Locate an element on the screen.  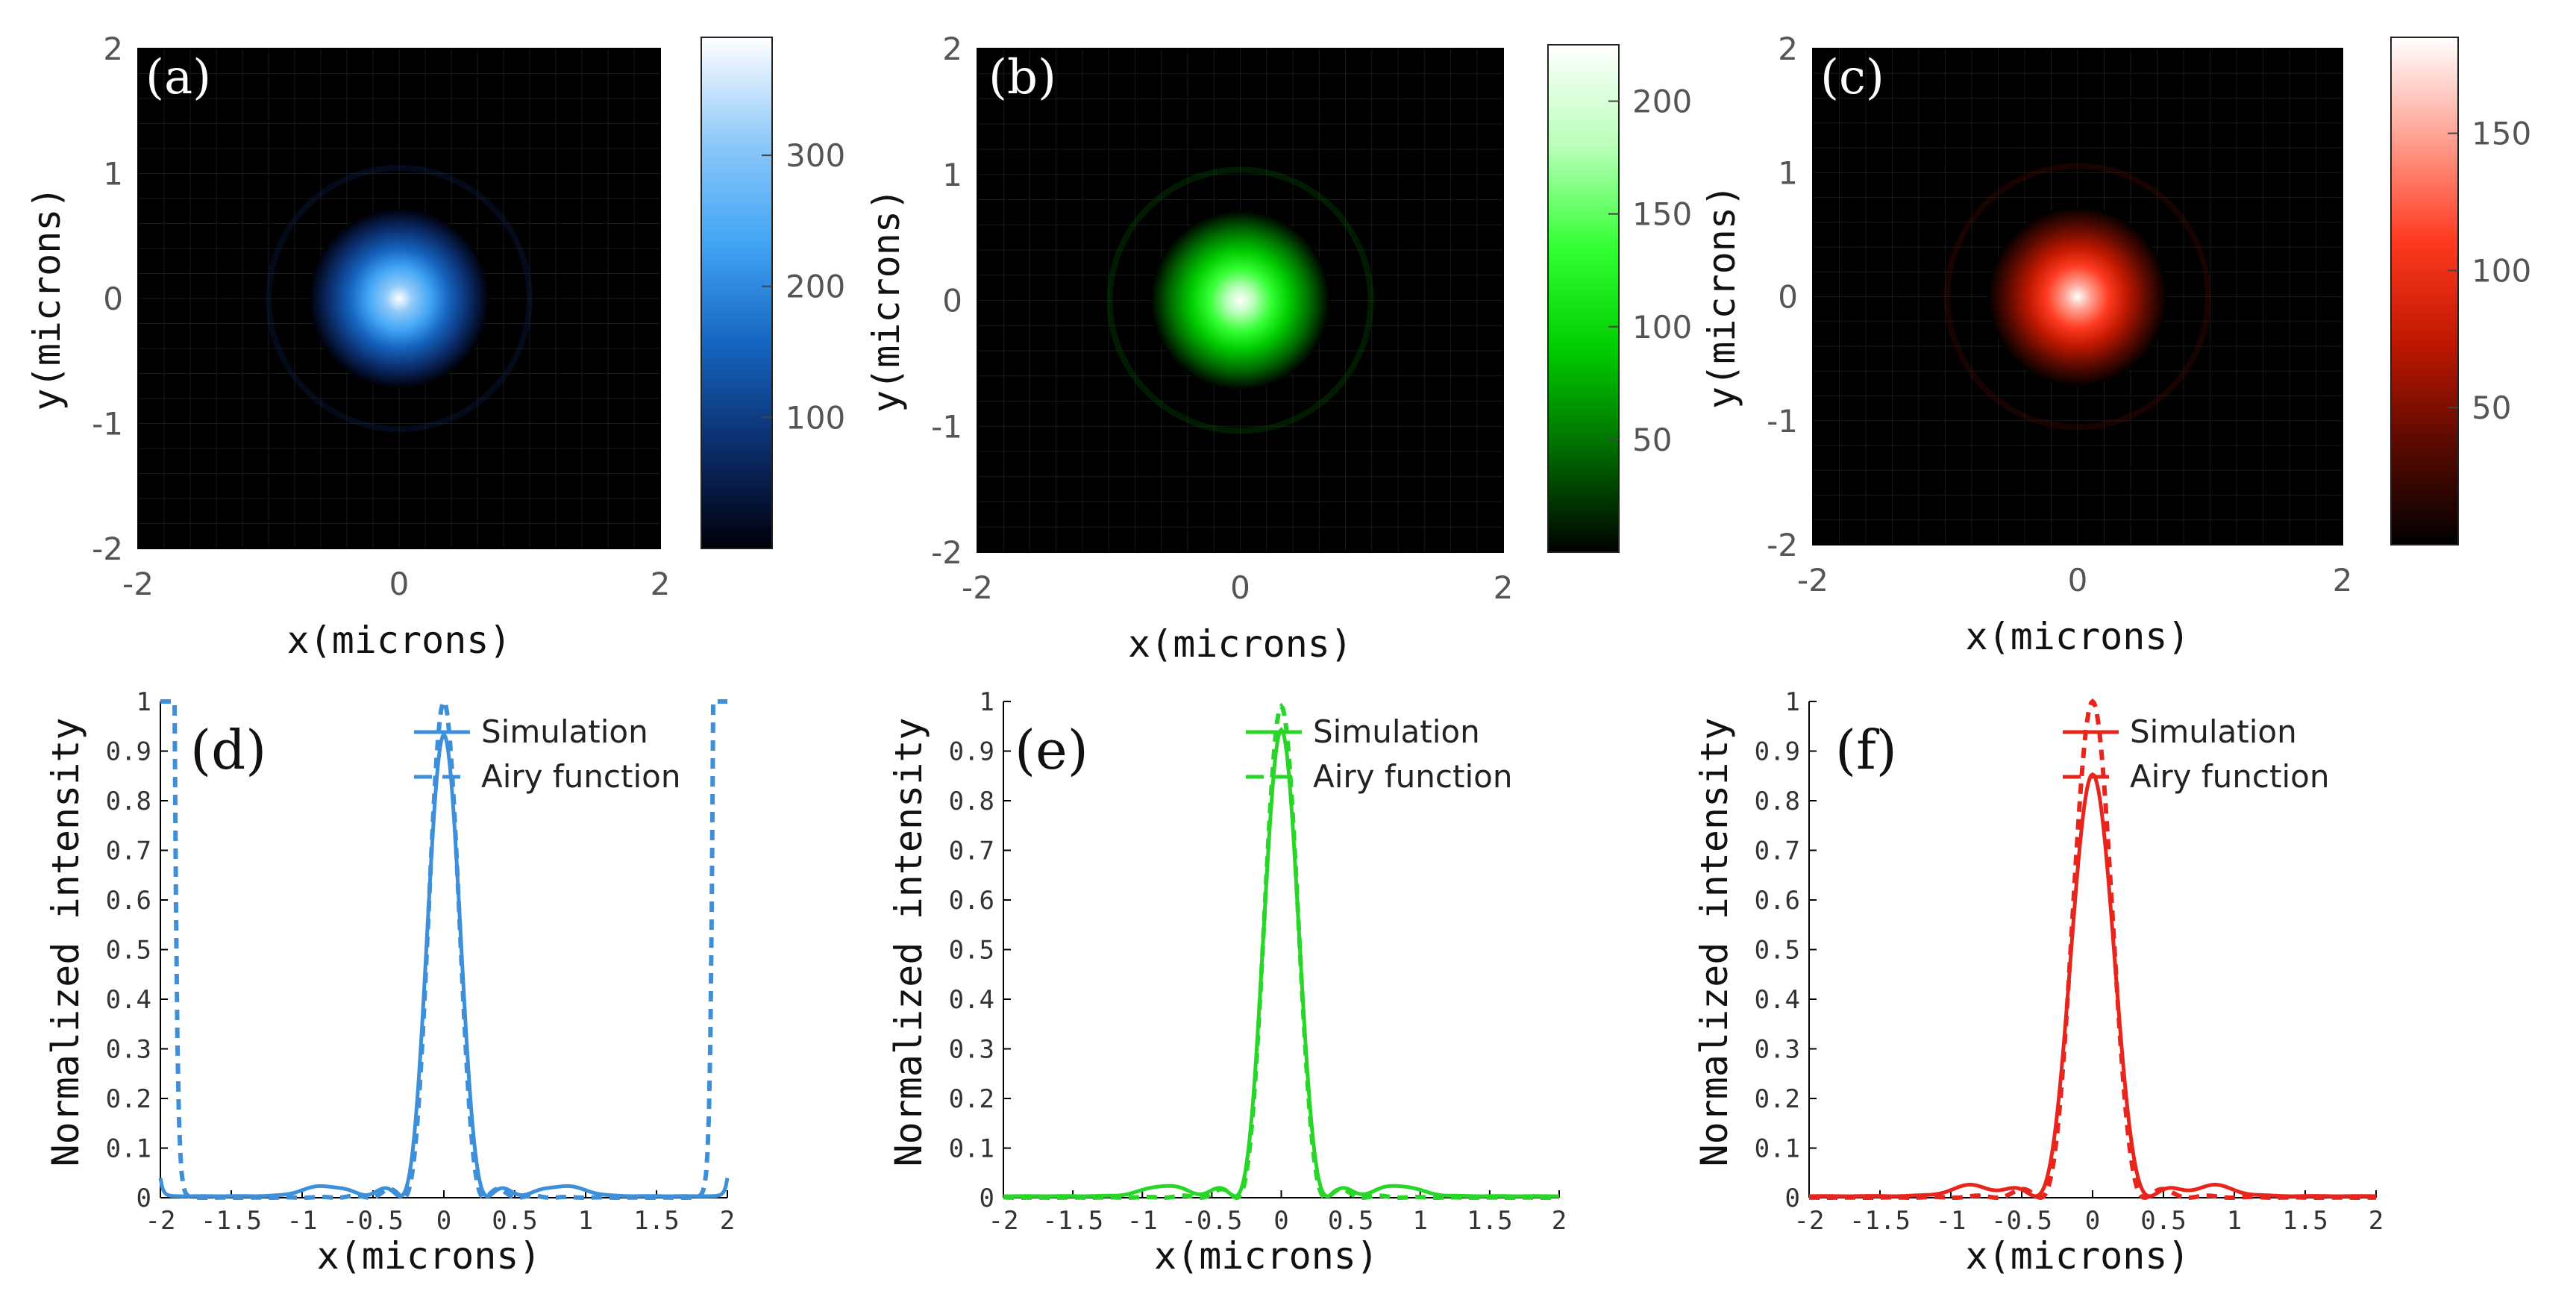
x-tick-label: 1.5 is located at coordinates (2305, 1221).